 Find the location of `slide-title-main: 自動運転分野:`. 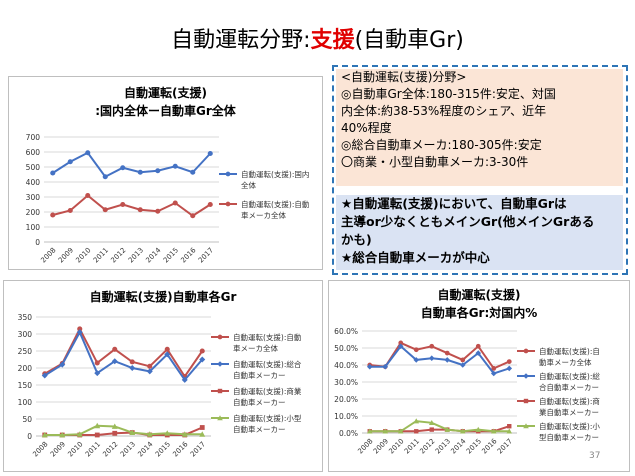

slide-title-main: 自動運転分野: is located at coordinates (241, 40).